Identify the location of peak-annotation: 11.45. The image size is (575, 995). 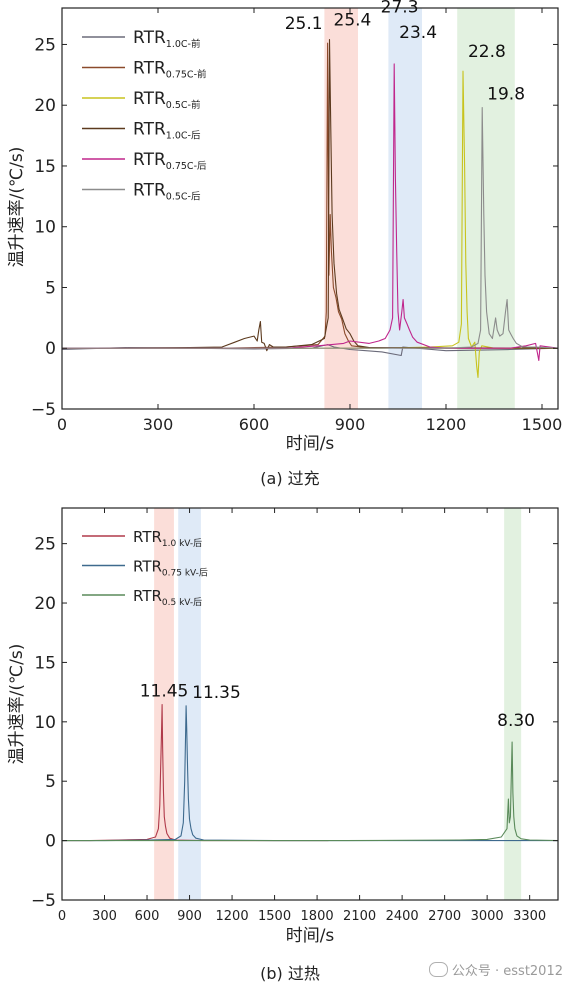
(164, 692).